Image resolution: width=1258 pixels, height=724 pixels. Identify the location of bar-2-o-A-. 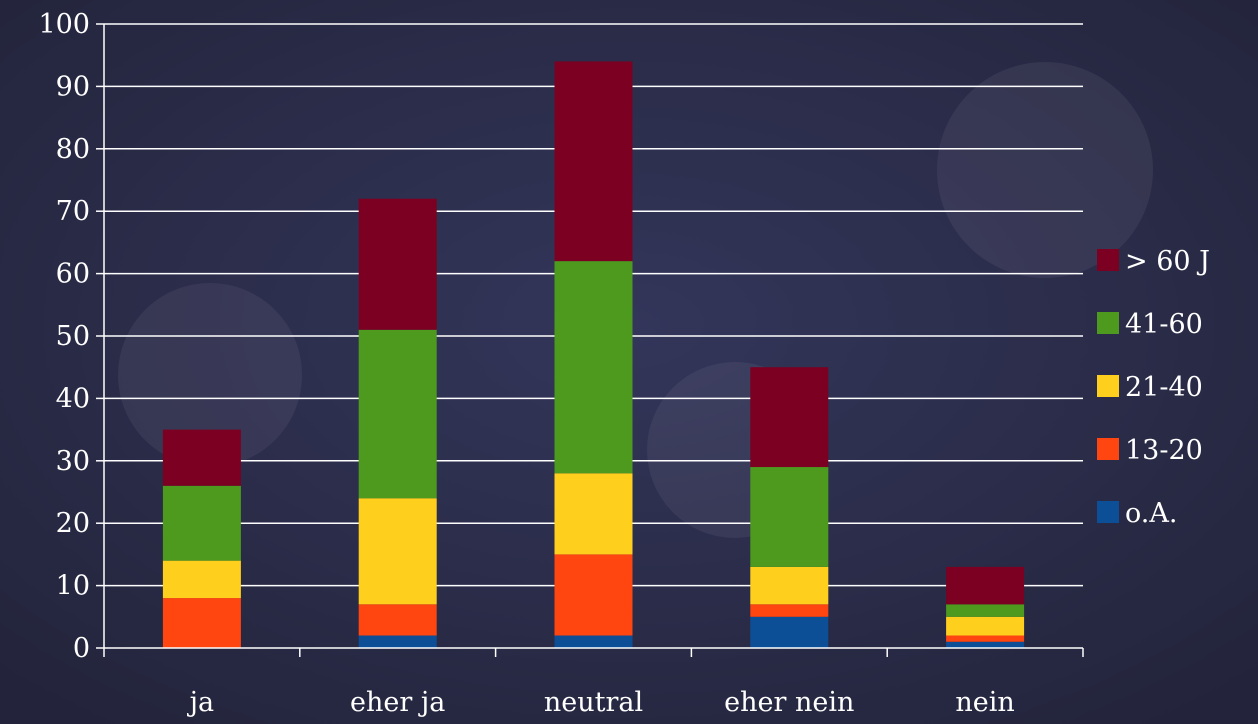
(593, 641).